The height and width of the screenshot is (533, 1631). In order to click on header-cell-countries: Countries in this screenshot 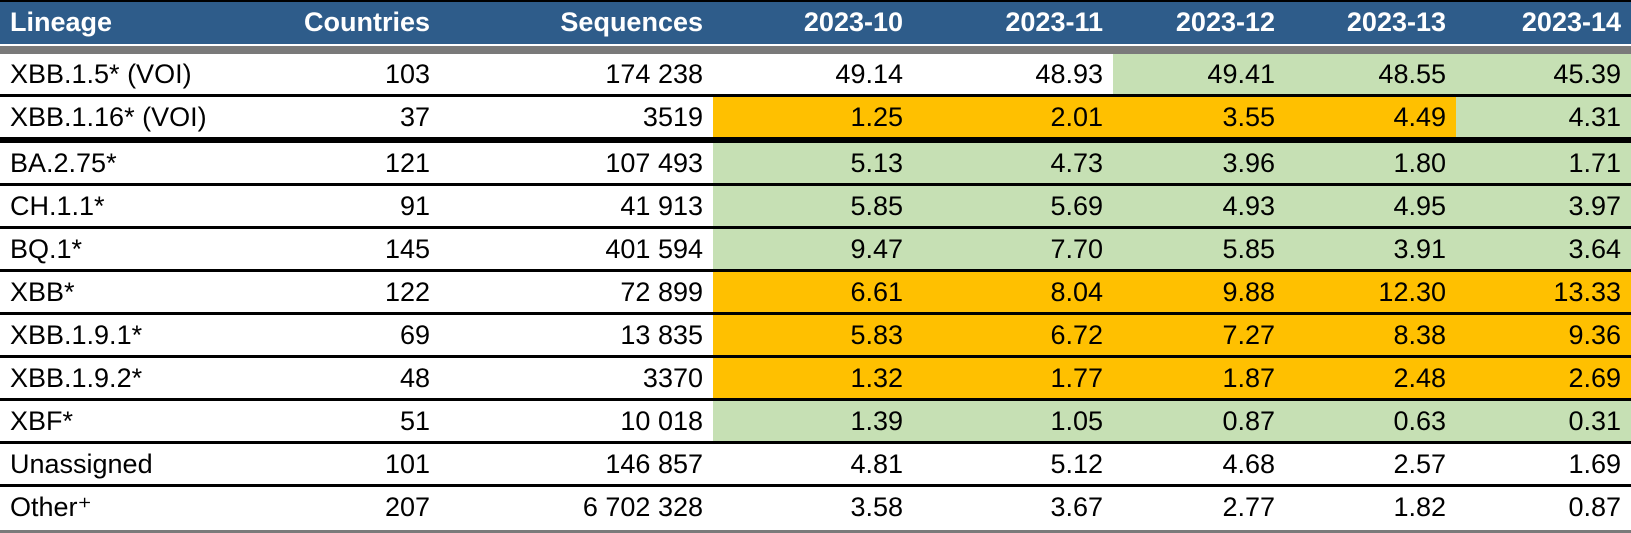, I will do `click(350, 22)`.